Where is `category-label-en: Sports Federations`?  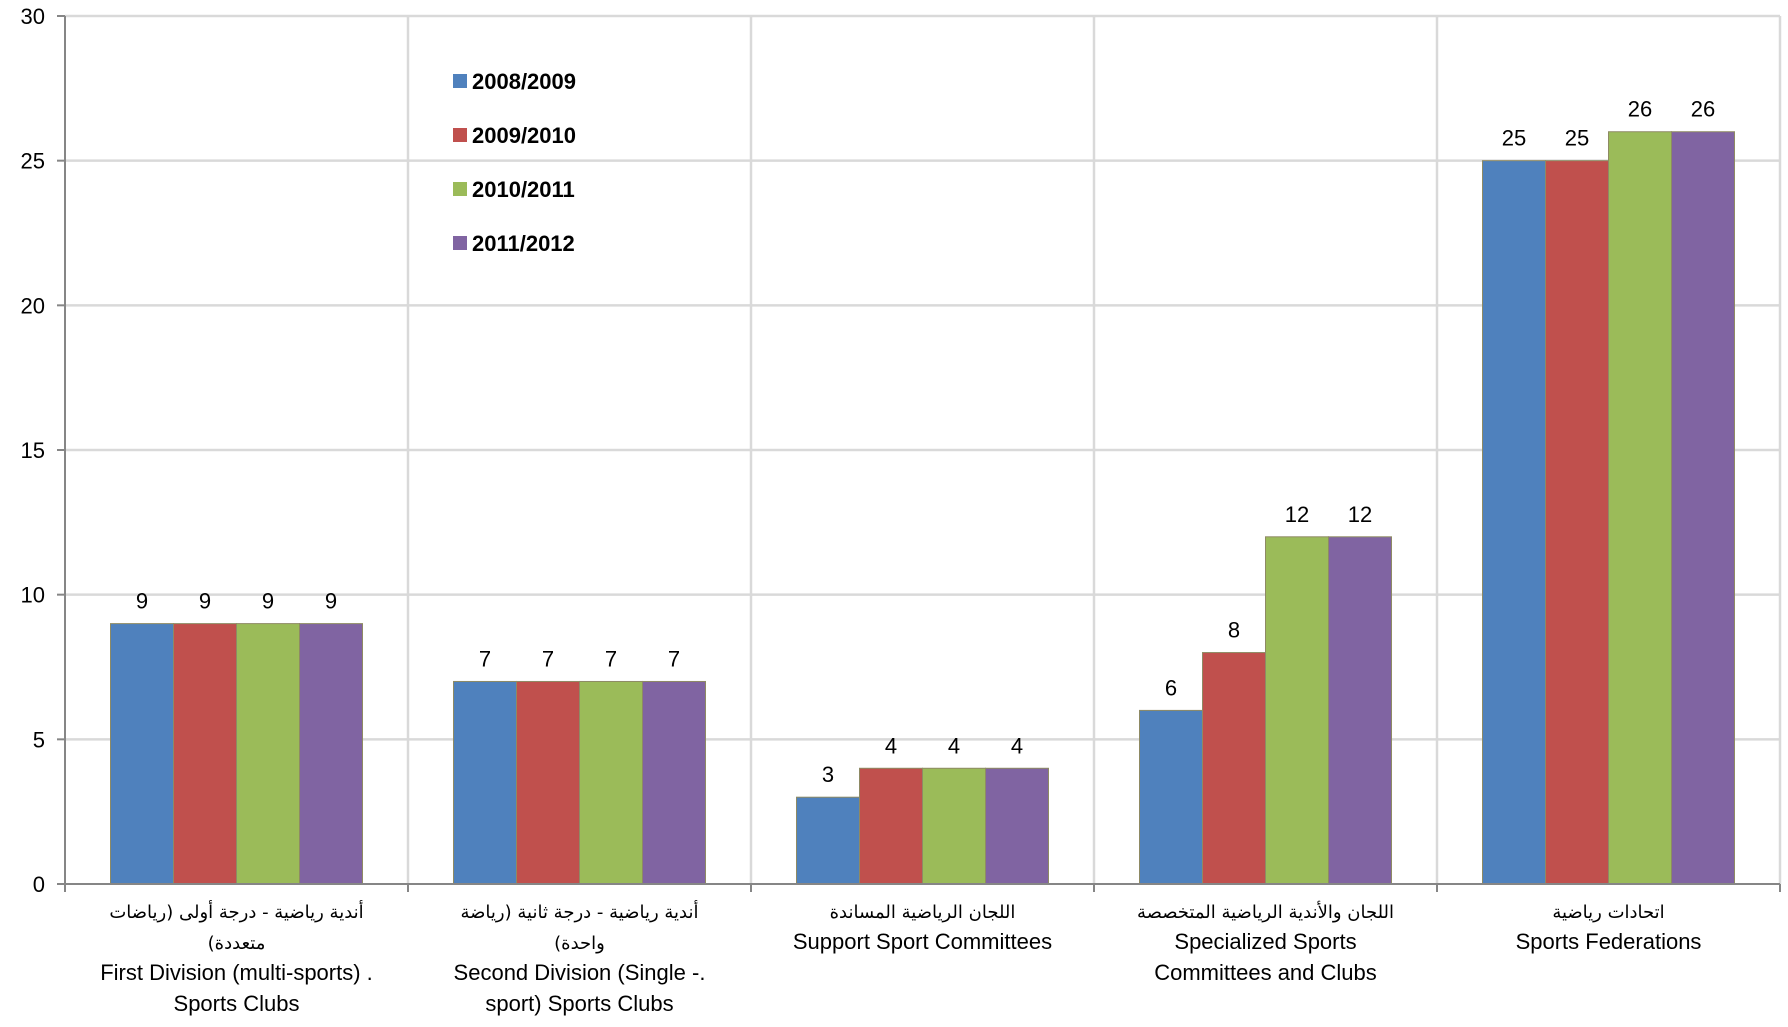
category-label-en: Sports Federations is located at coordinates (1609, 941).